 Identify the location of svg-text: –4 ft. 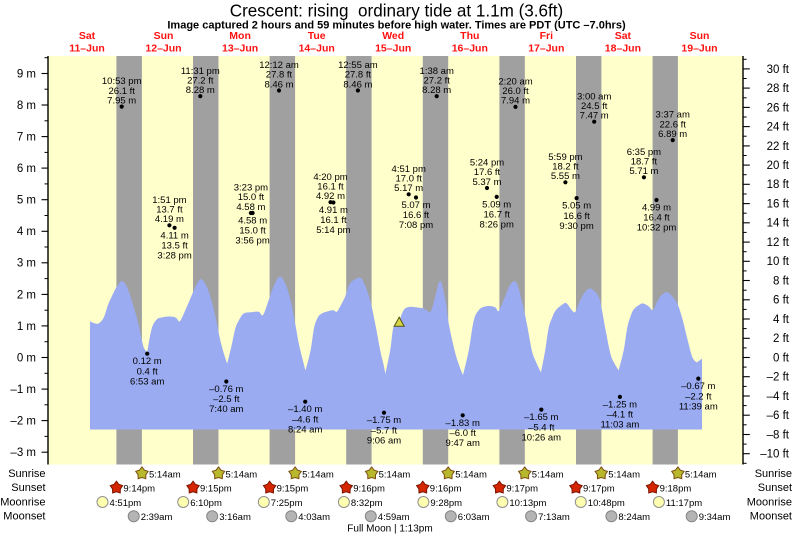
(778, 397).